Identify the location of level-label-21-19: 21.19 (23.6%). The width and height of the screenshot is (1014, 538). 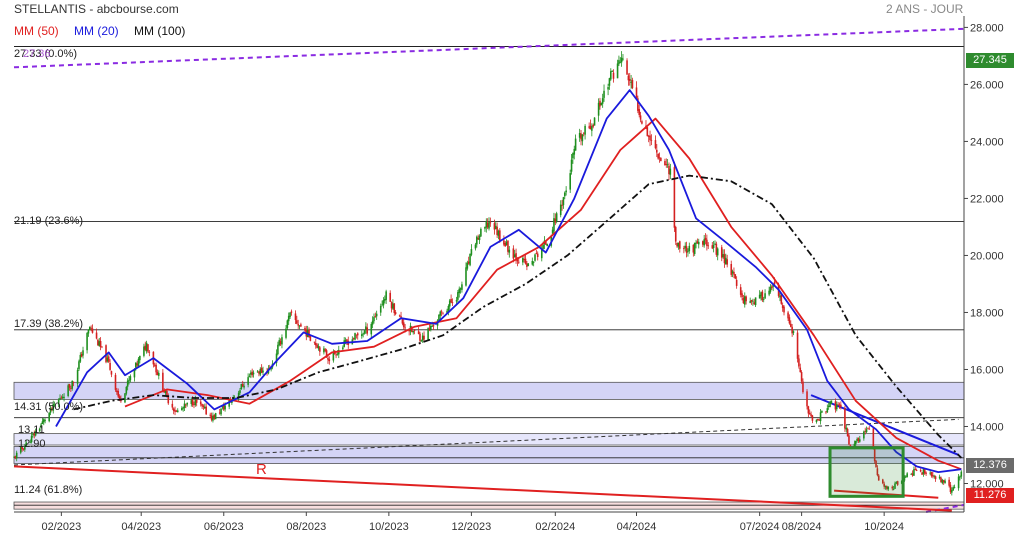
(49, 221).